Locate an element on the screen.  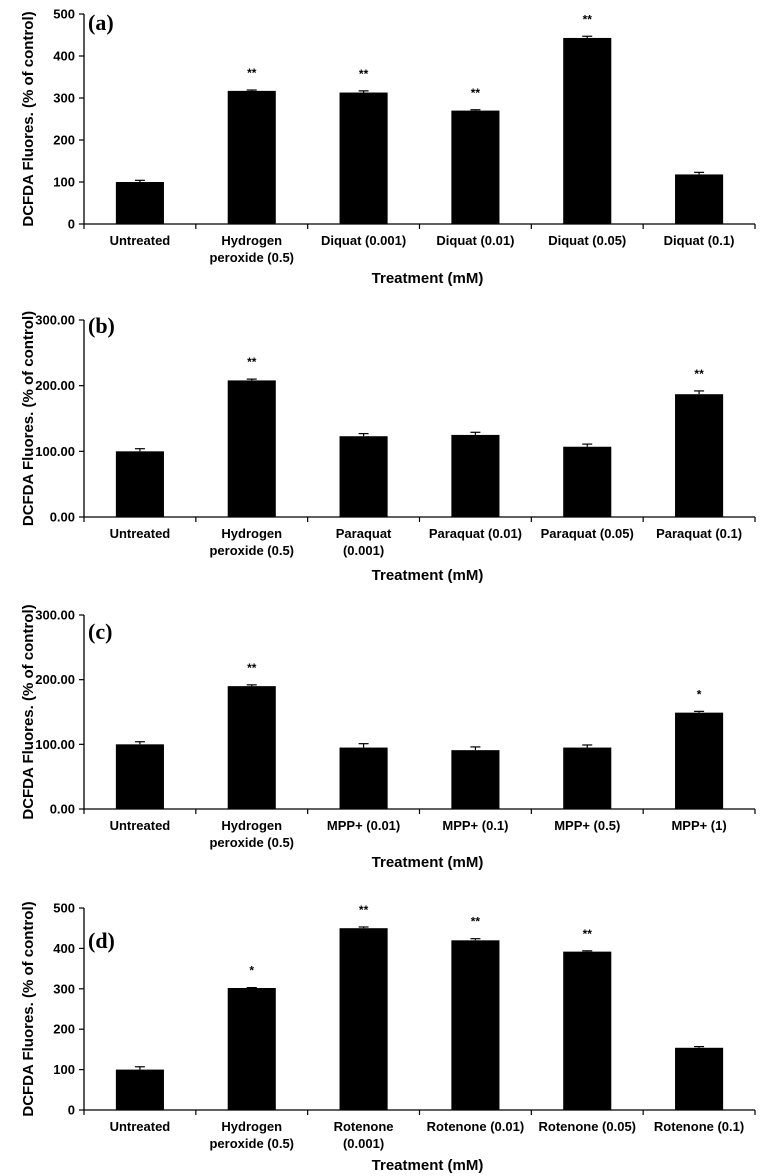
x-tick-label: MPP+ (0.5) is located at coordinates (587, 825).